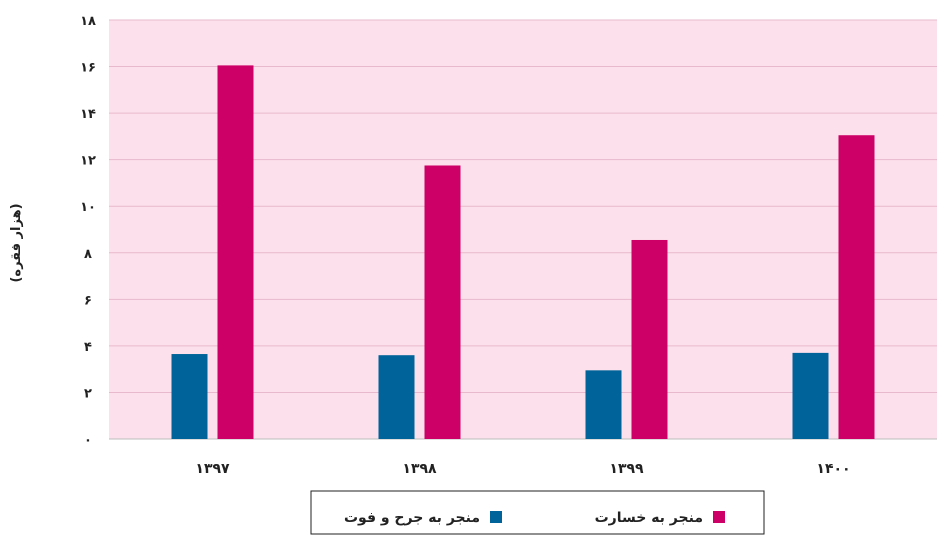 The width and height of the screenshot is (939, 535). Describe the element at coordinates (88, 231) in the screenshot. I see `y-axis-ticks: ۰ ۲ ۴ ۶ ۸ ۱۰ ۱۲ ۱۴ ۱۶ ۱۸` at that location.